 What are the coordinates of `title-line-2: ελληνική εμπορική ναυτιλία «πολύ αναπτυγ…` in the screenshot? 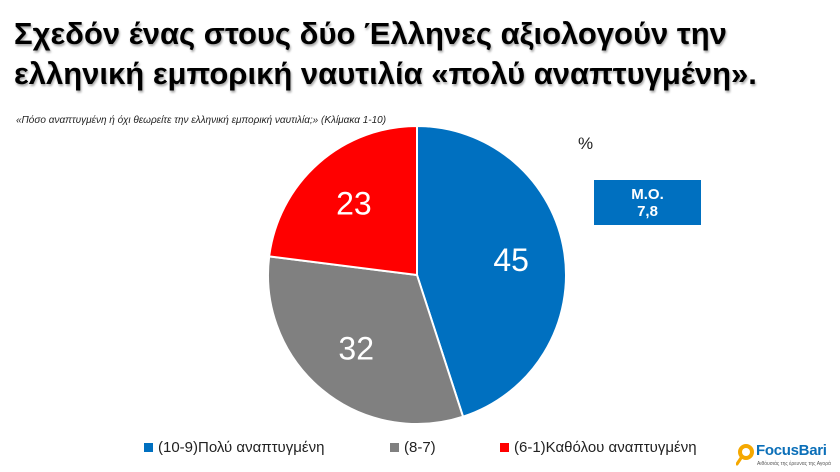 It's located at (385, 73).